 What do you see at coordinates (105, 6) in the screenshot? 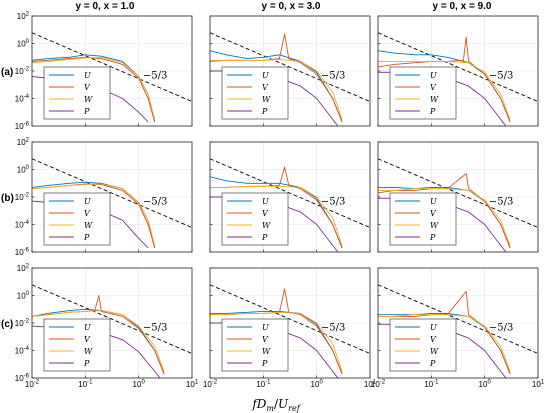
I see `column-title-1: y = 0, x = 1.0` at bounding box center [105, 6].